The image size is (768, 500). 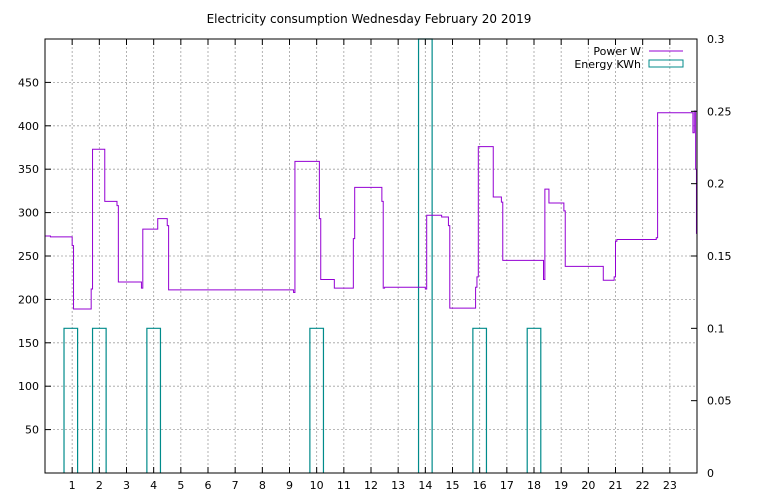 What do you see at coordinates (28, 386) in the screenshot?
I see `y-tick-label: 100` at bounding box center [28, 386].